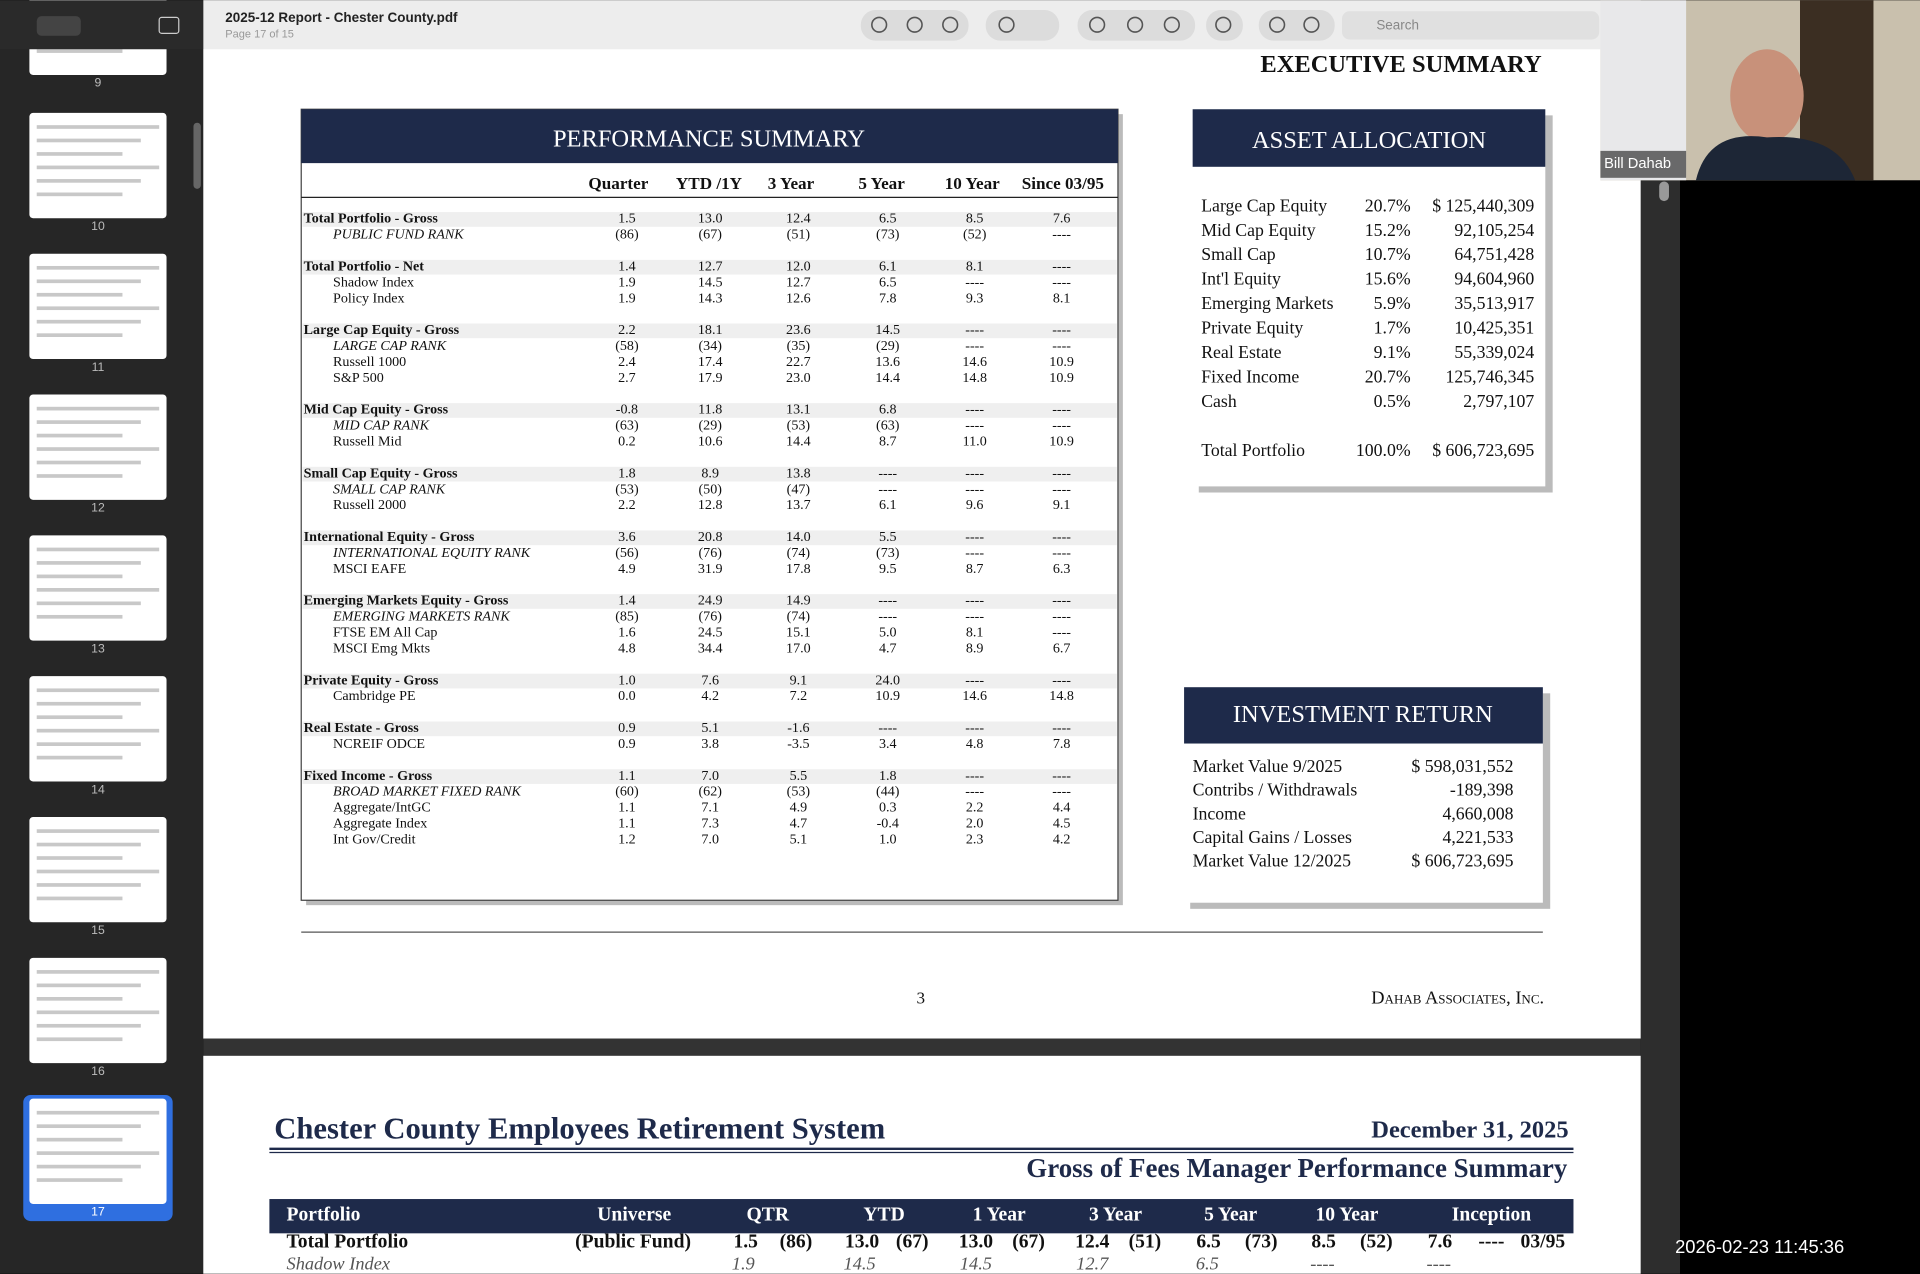 This screenshot has height=1274, width=1920. What do you see at coordinates (799, 553) in the screenshot?
I see `cell-value: (74)` at bounding box center [799, 553].